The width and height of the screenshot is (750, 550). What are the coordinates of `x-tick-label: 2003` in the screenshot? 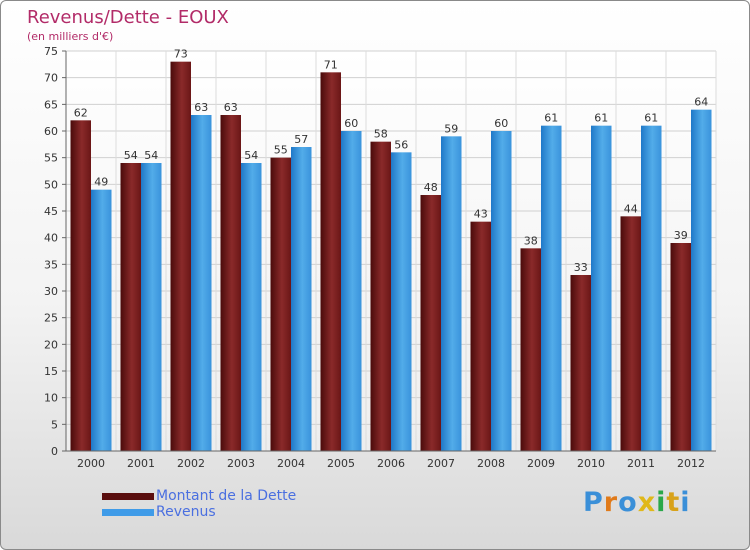 It's located at (241, 463).